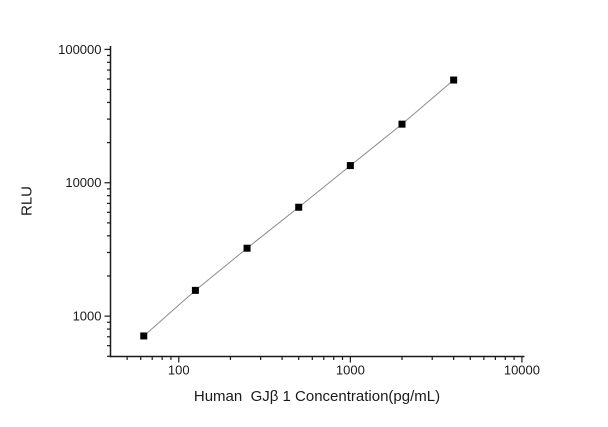  I want to click on y-tick-label: 1000, so click(87, 316).